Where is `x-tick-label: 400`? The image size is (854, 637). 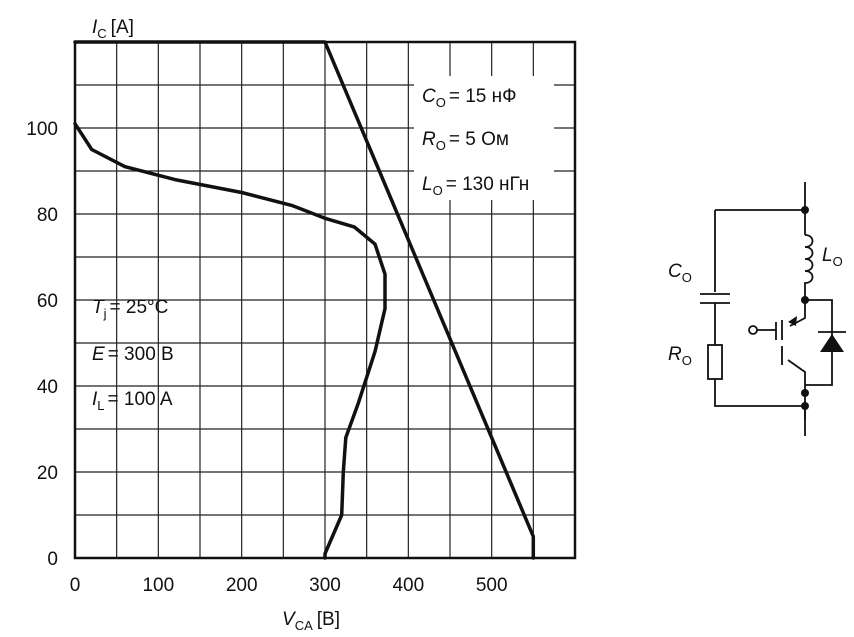
x-tick-label: 400 is located at coordinates (408, 585).